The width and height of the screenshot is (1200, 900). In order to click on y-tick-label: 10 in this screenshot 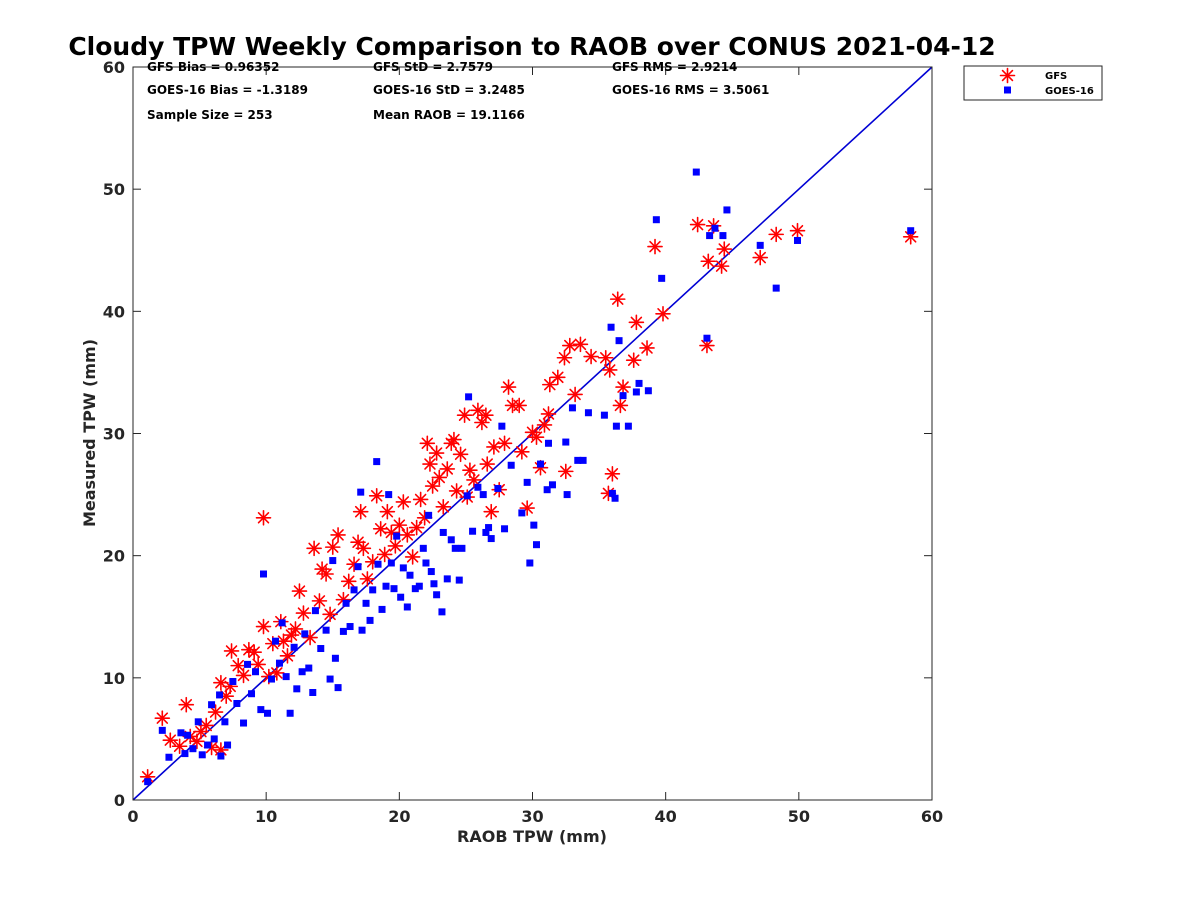, I will do `click(114, 678)`.